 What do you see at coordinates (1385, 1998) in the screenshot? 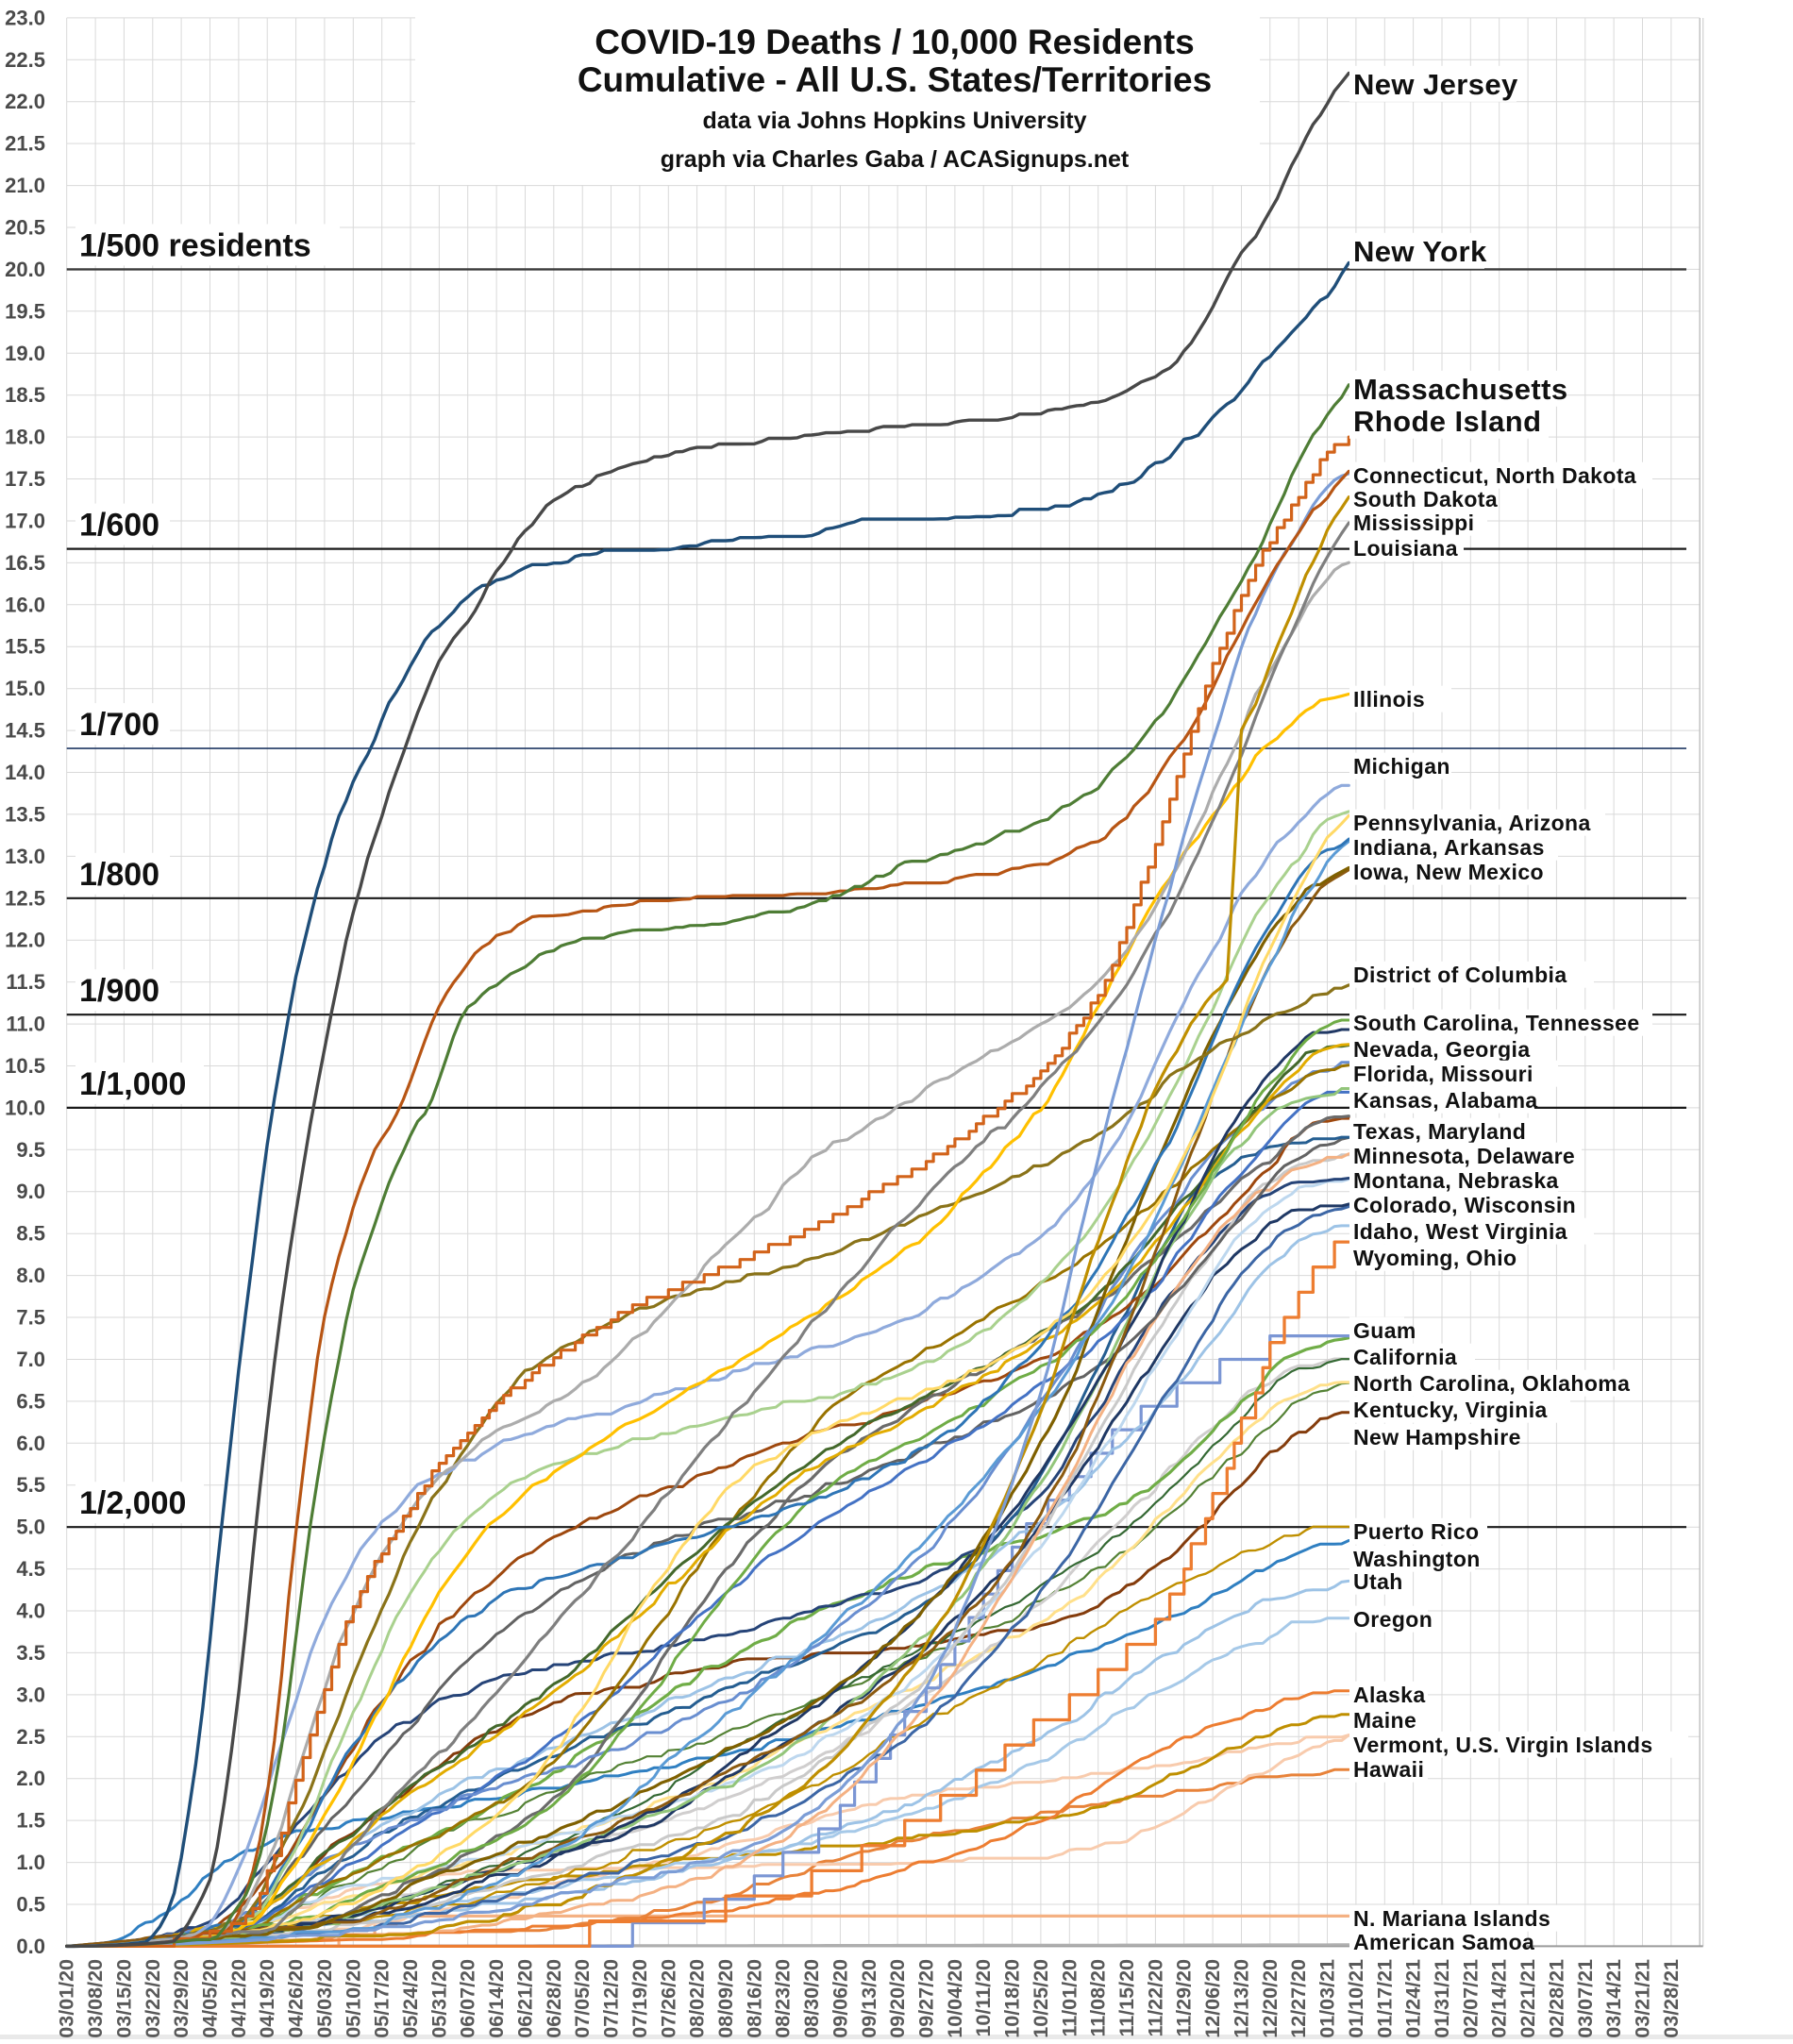
I see `svg-text: 01/17/21` at bounding box center [1385, 1998].